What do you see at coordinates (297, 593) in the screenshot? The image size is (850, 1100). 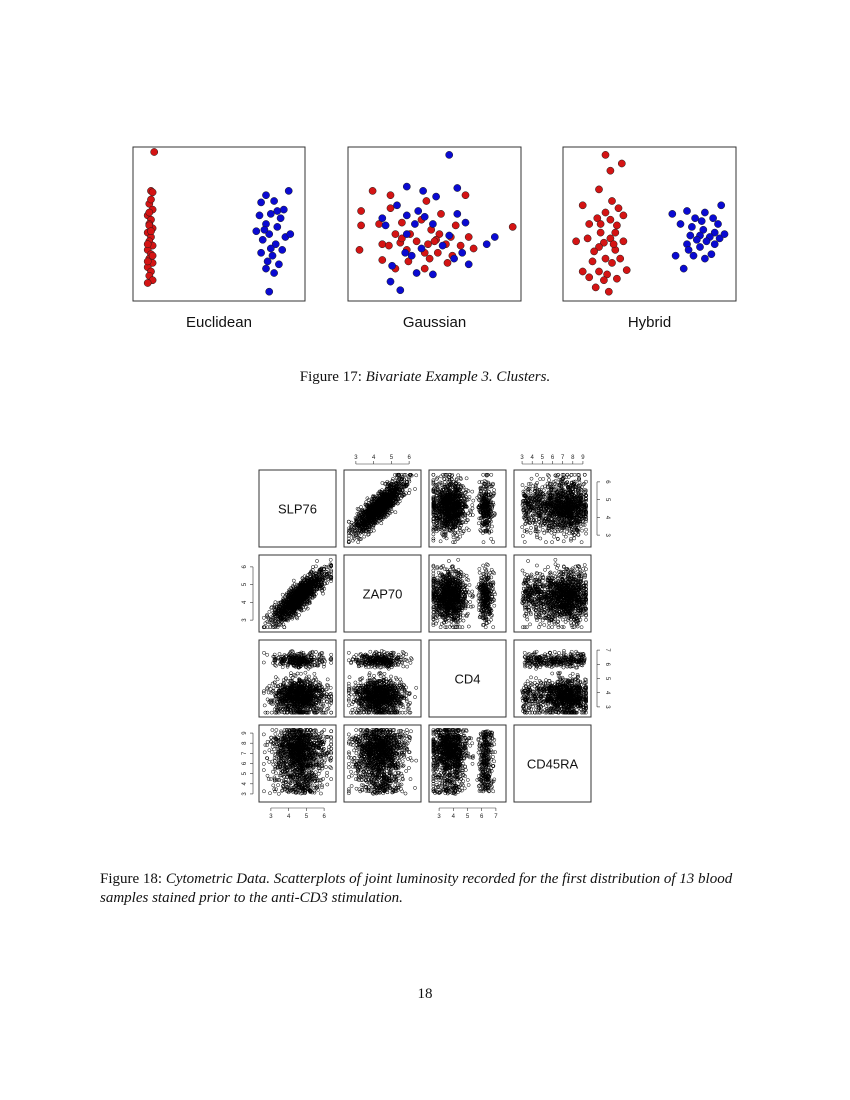 I see `matrix-cell-zap70-slp76` at bounding box center [297, 593].